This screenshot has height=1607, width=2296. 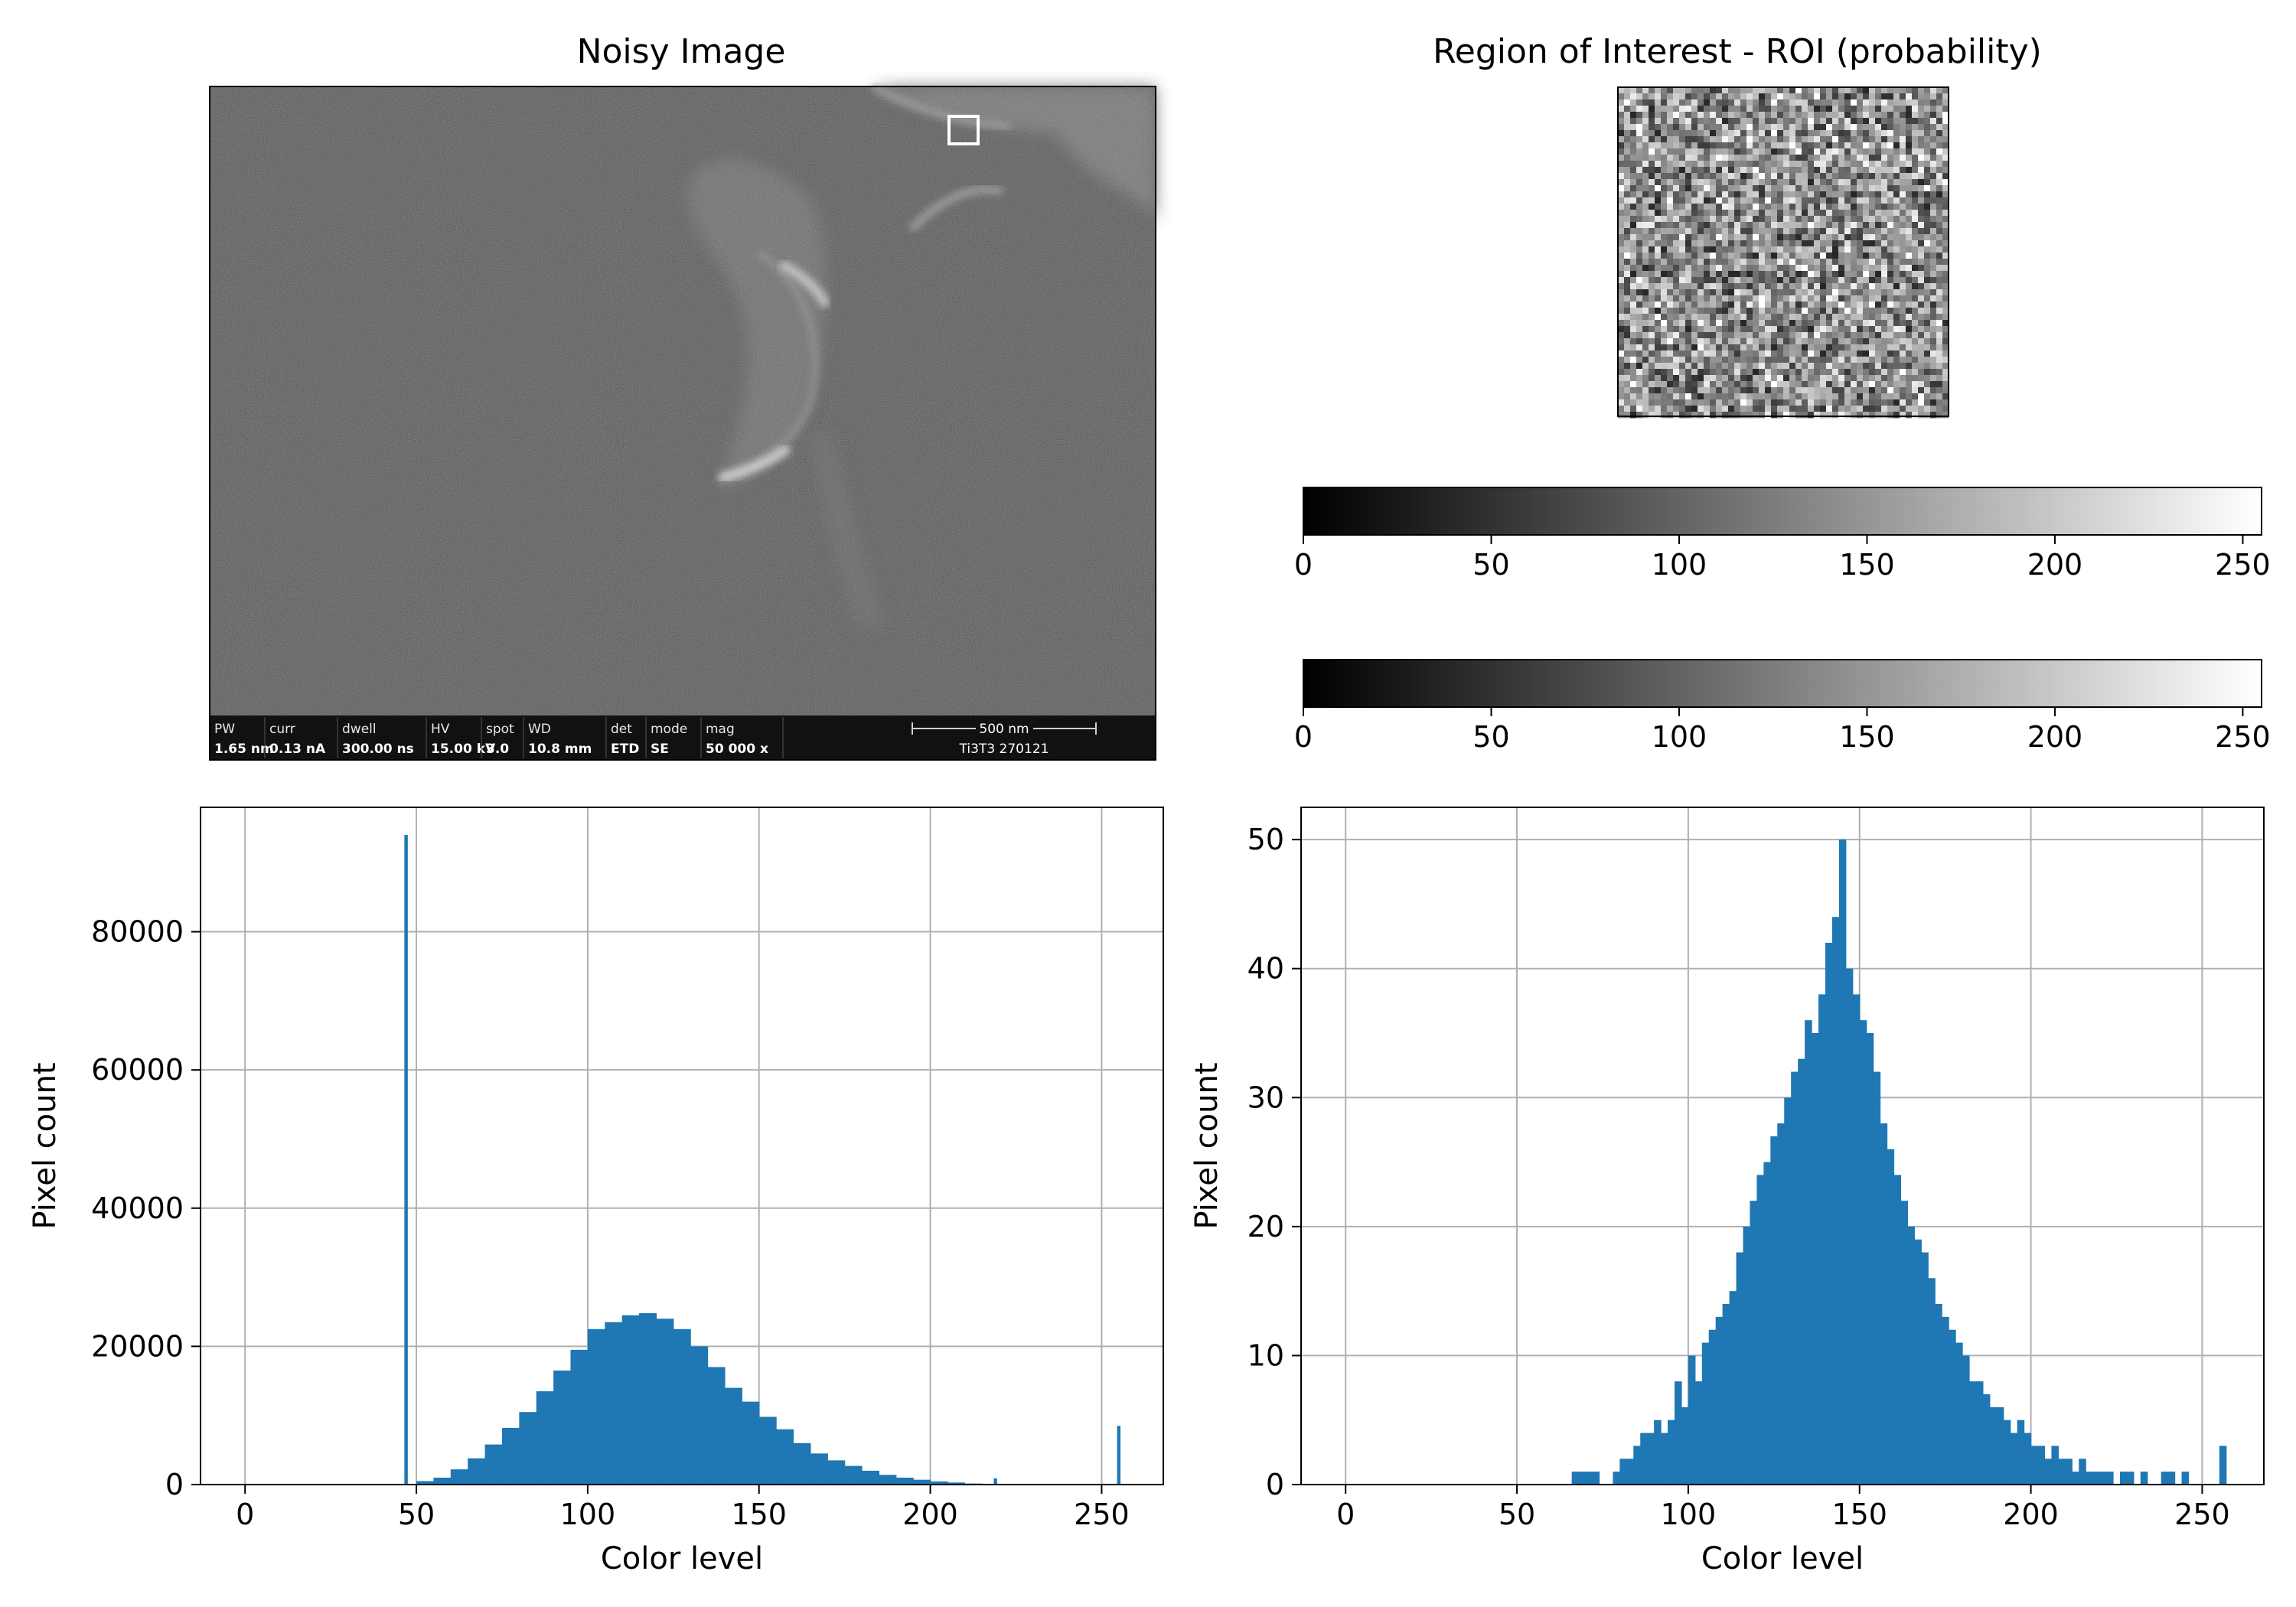 I want to click on x-tick-label: 150, so click(x=759, y=1514).